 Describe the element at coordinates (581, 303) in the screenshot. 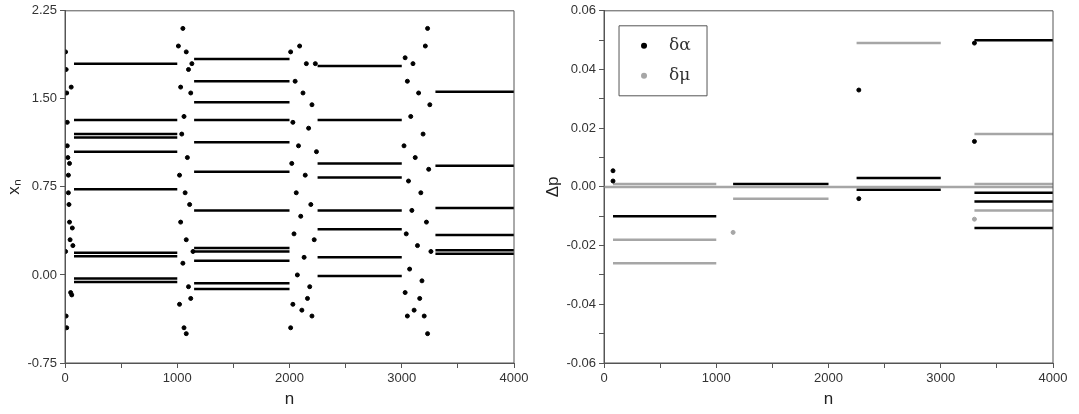

I see `y-tick-label: -0.04` at that location.